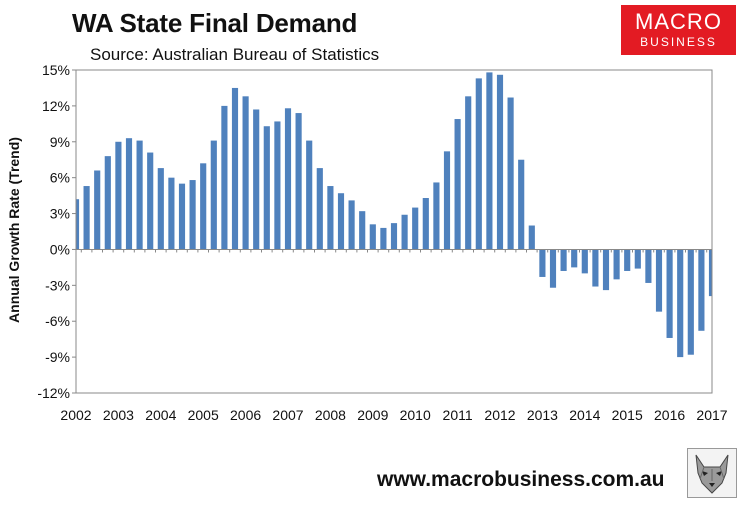 This screenshot has width=745, height=505. Describe the element at coordinates (60, 214) in the screenshot. I see `y-tick-label: 3%` at that location.